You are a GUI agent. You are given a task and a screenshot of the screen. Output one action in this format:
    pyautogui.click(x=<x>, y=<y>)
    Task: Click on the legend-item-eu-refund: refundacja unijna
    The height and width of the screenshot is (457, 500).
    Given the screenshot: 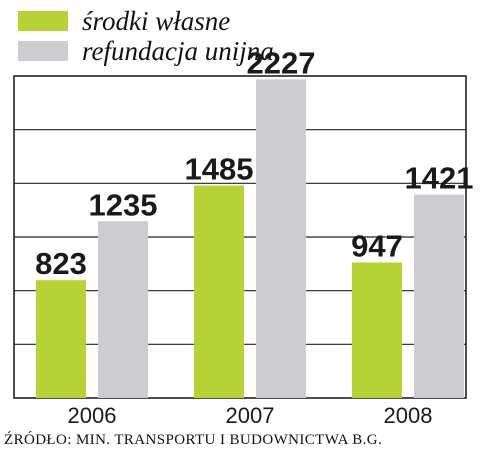 What is the action you would take?
    pyautogui.click(x=146, y=51)
    